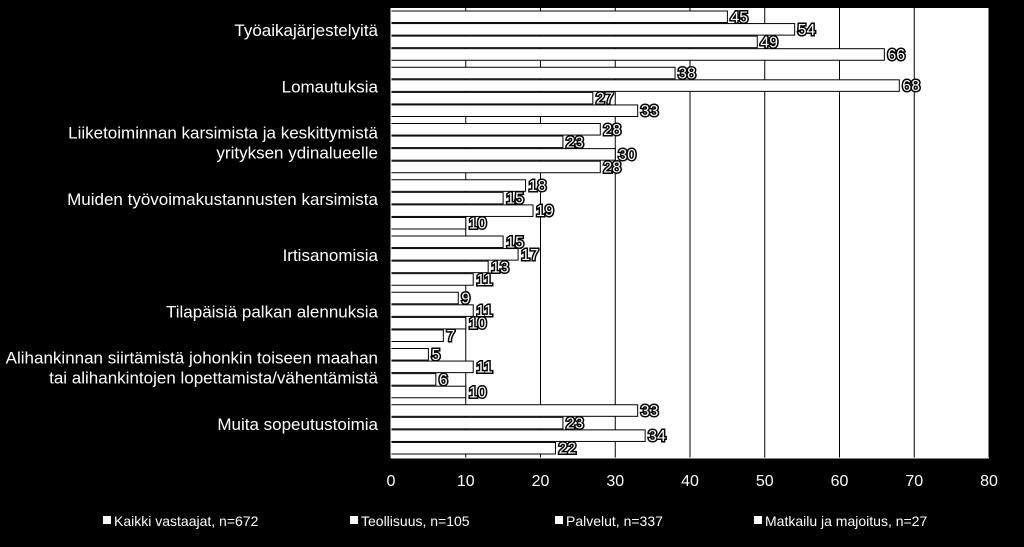 The height and width of the screenshot is (547, 1024). What do you see at coordinates (443, 380) in the screenshot?
I see `data-label: 6` at bounding box center [443, 380].